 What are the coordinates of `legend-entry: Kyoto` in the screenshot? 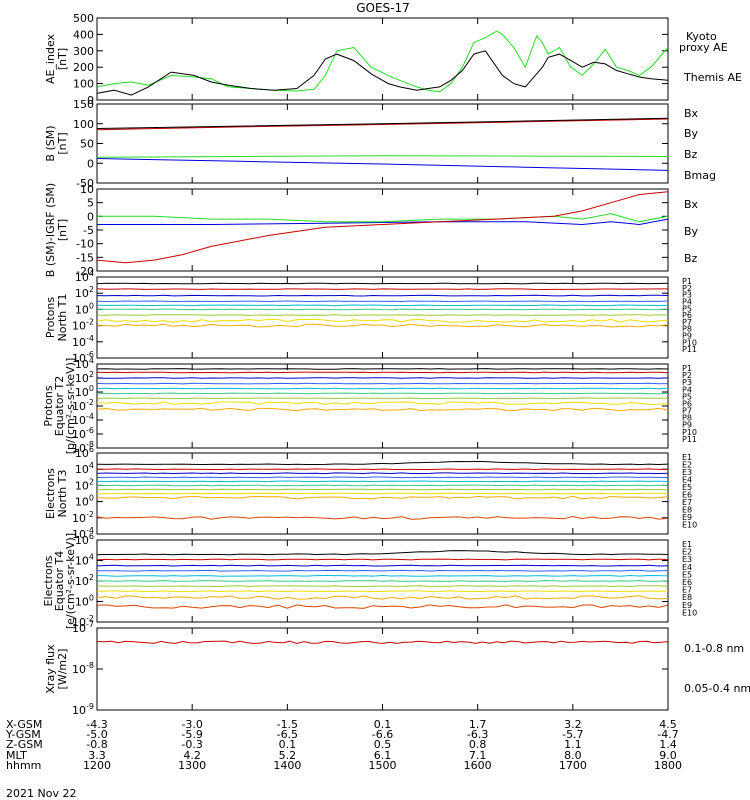 It's located at (701, 36).